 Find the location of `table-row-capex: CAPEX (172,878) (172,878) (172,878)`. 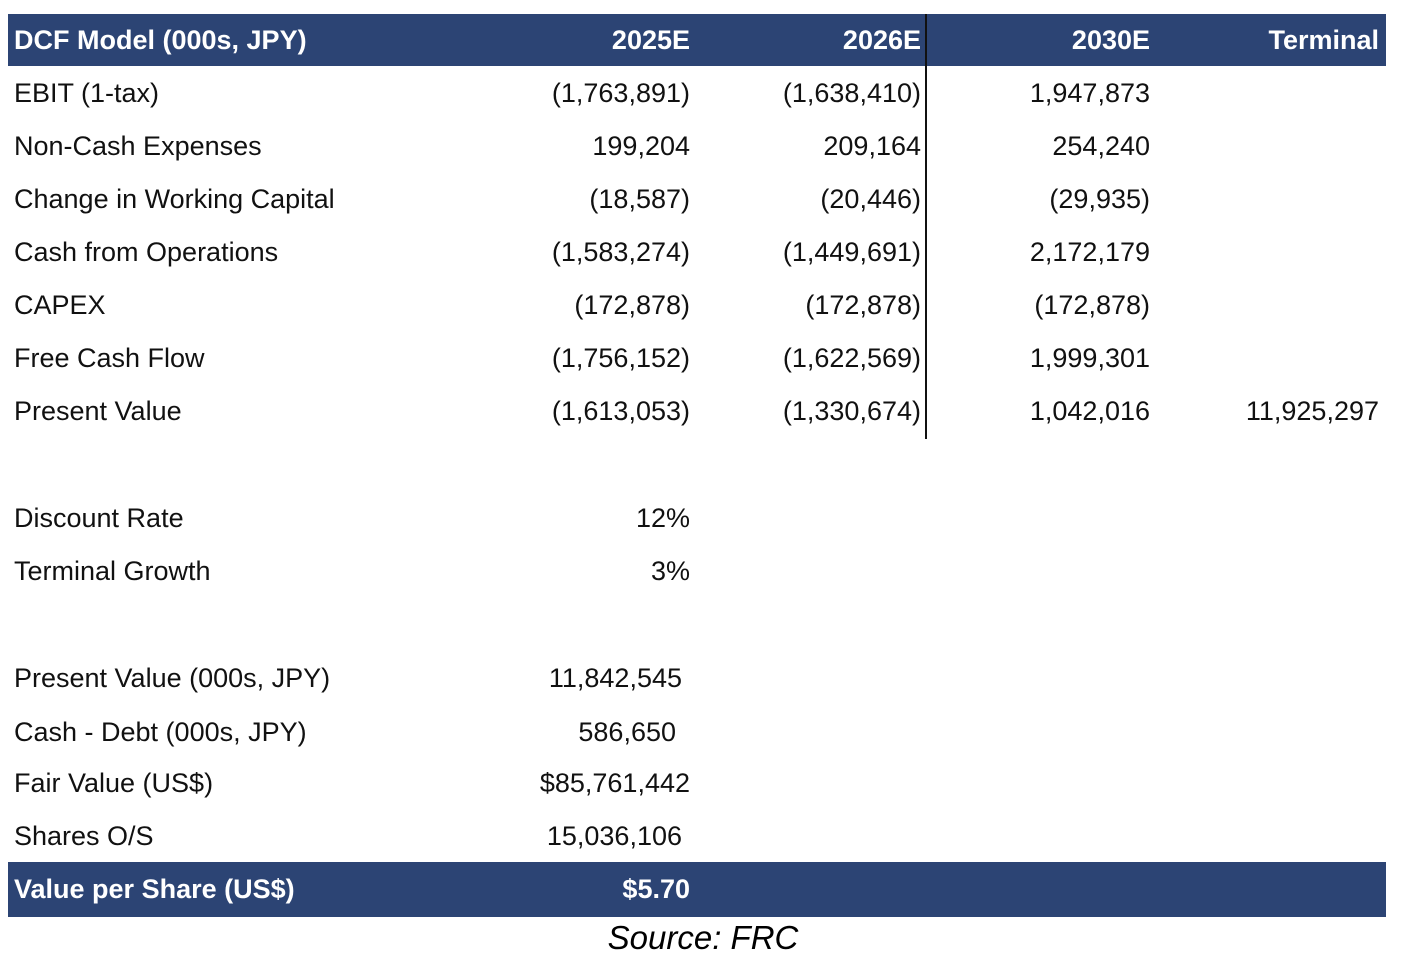

table-row-capex: CAPEX (172,878) (172,878) (172,878) is located at coordinates (697, 305).